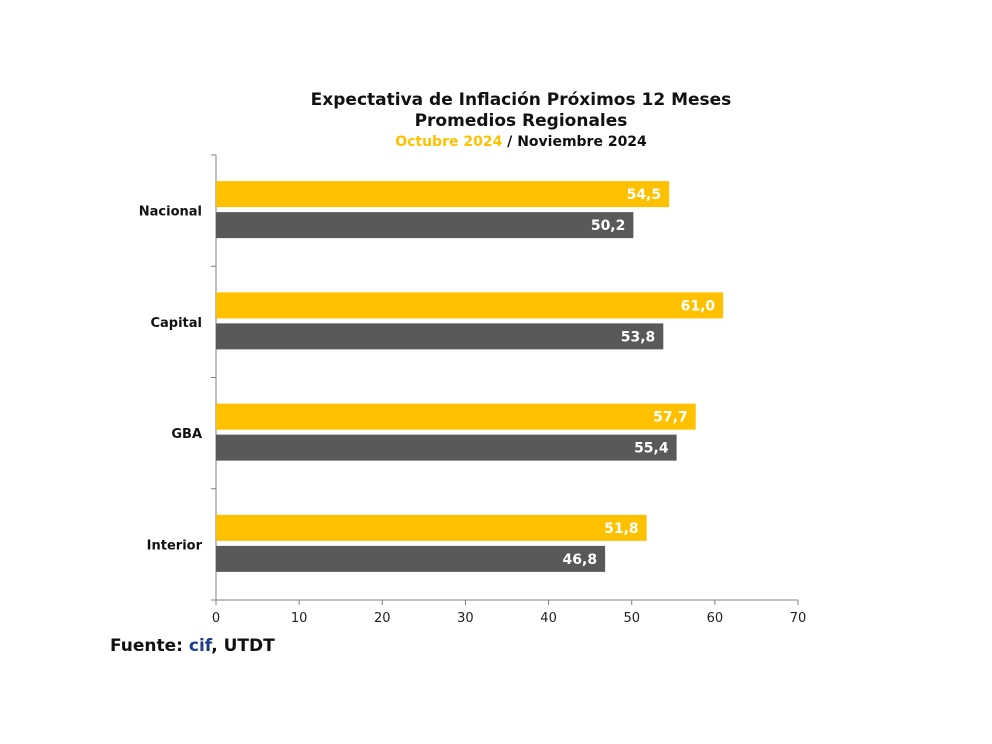  I want to click on x-tick-label: 50, so click(631, 618).